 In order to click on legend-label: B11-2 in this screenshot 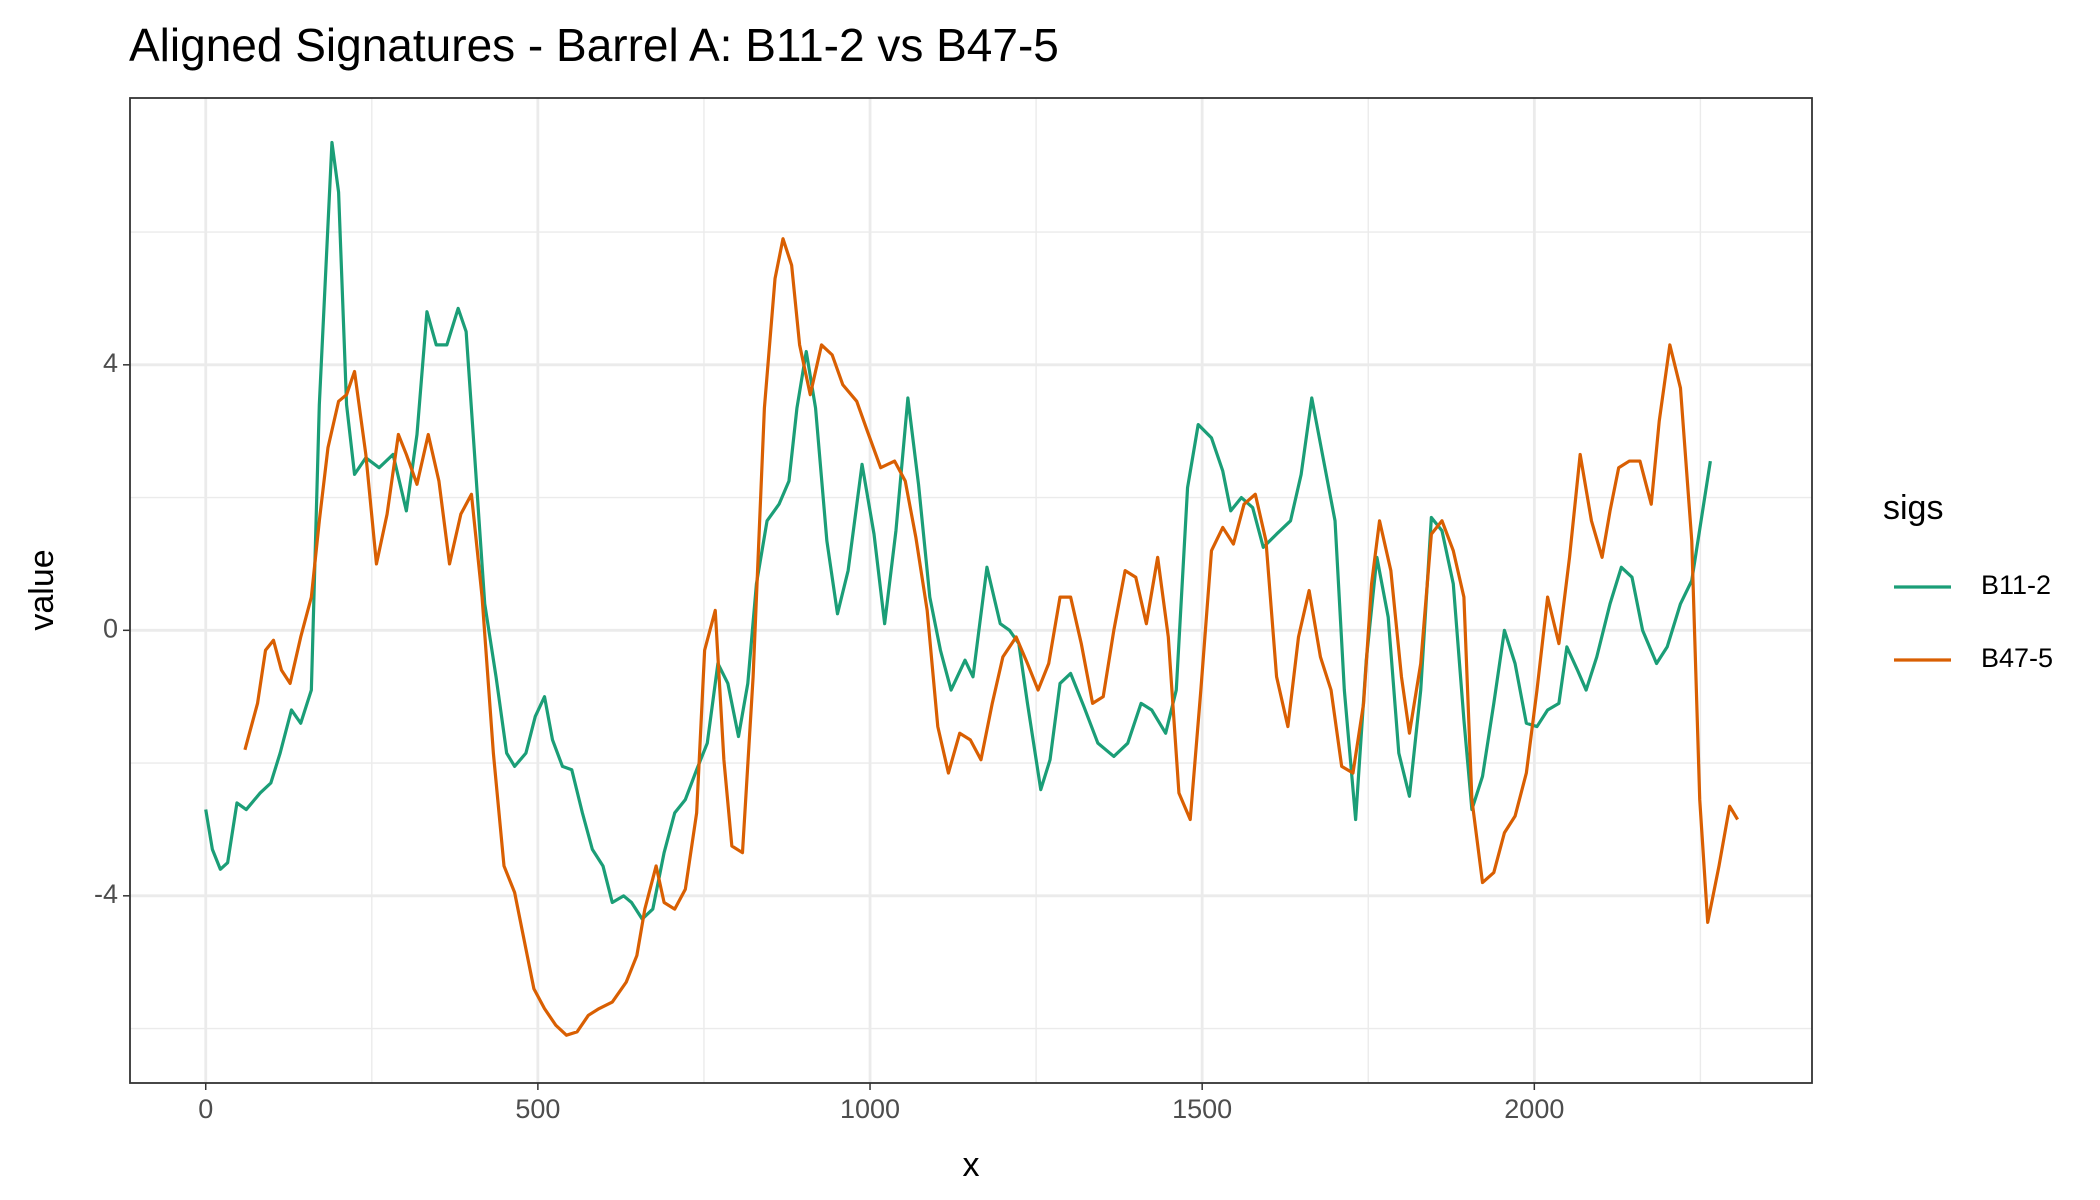, I will do `click(2016, 585)`.